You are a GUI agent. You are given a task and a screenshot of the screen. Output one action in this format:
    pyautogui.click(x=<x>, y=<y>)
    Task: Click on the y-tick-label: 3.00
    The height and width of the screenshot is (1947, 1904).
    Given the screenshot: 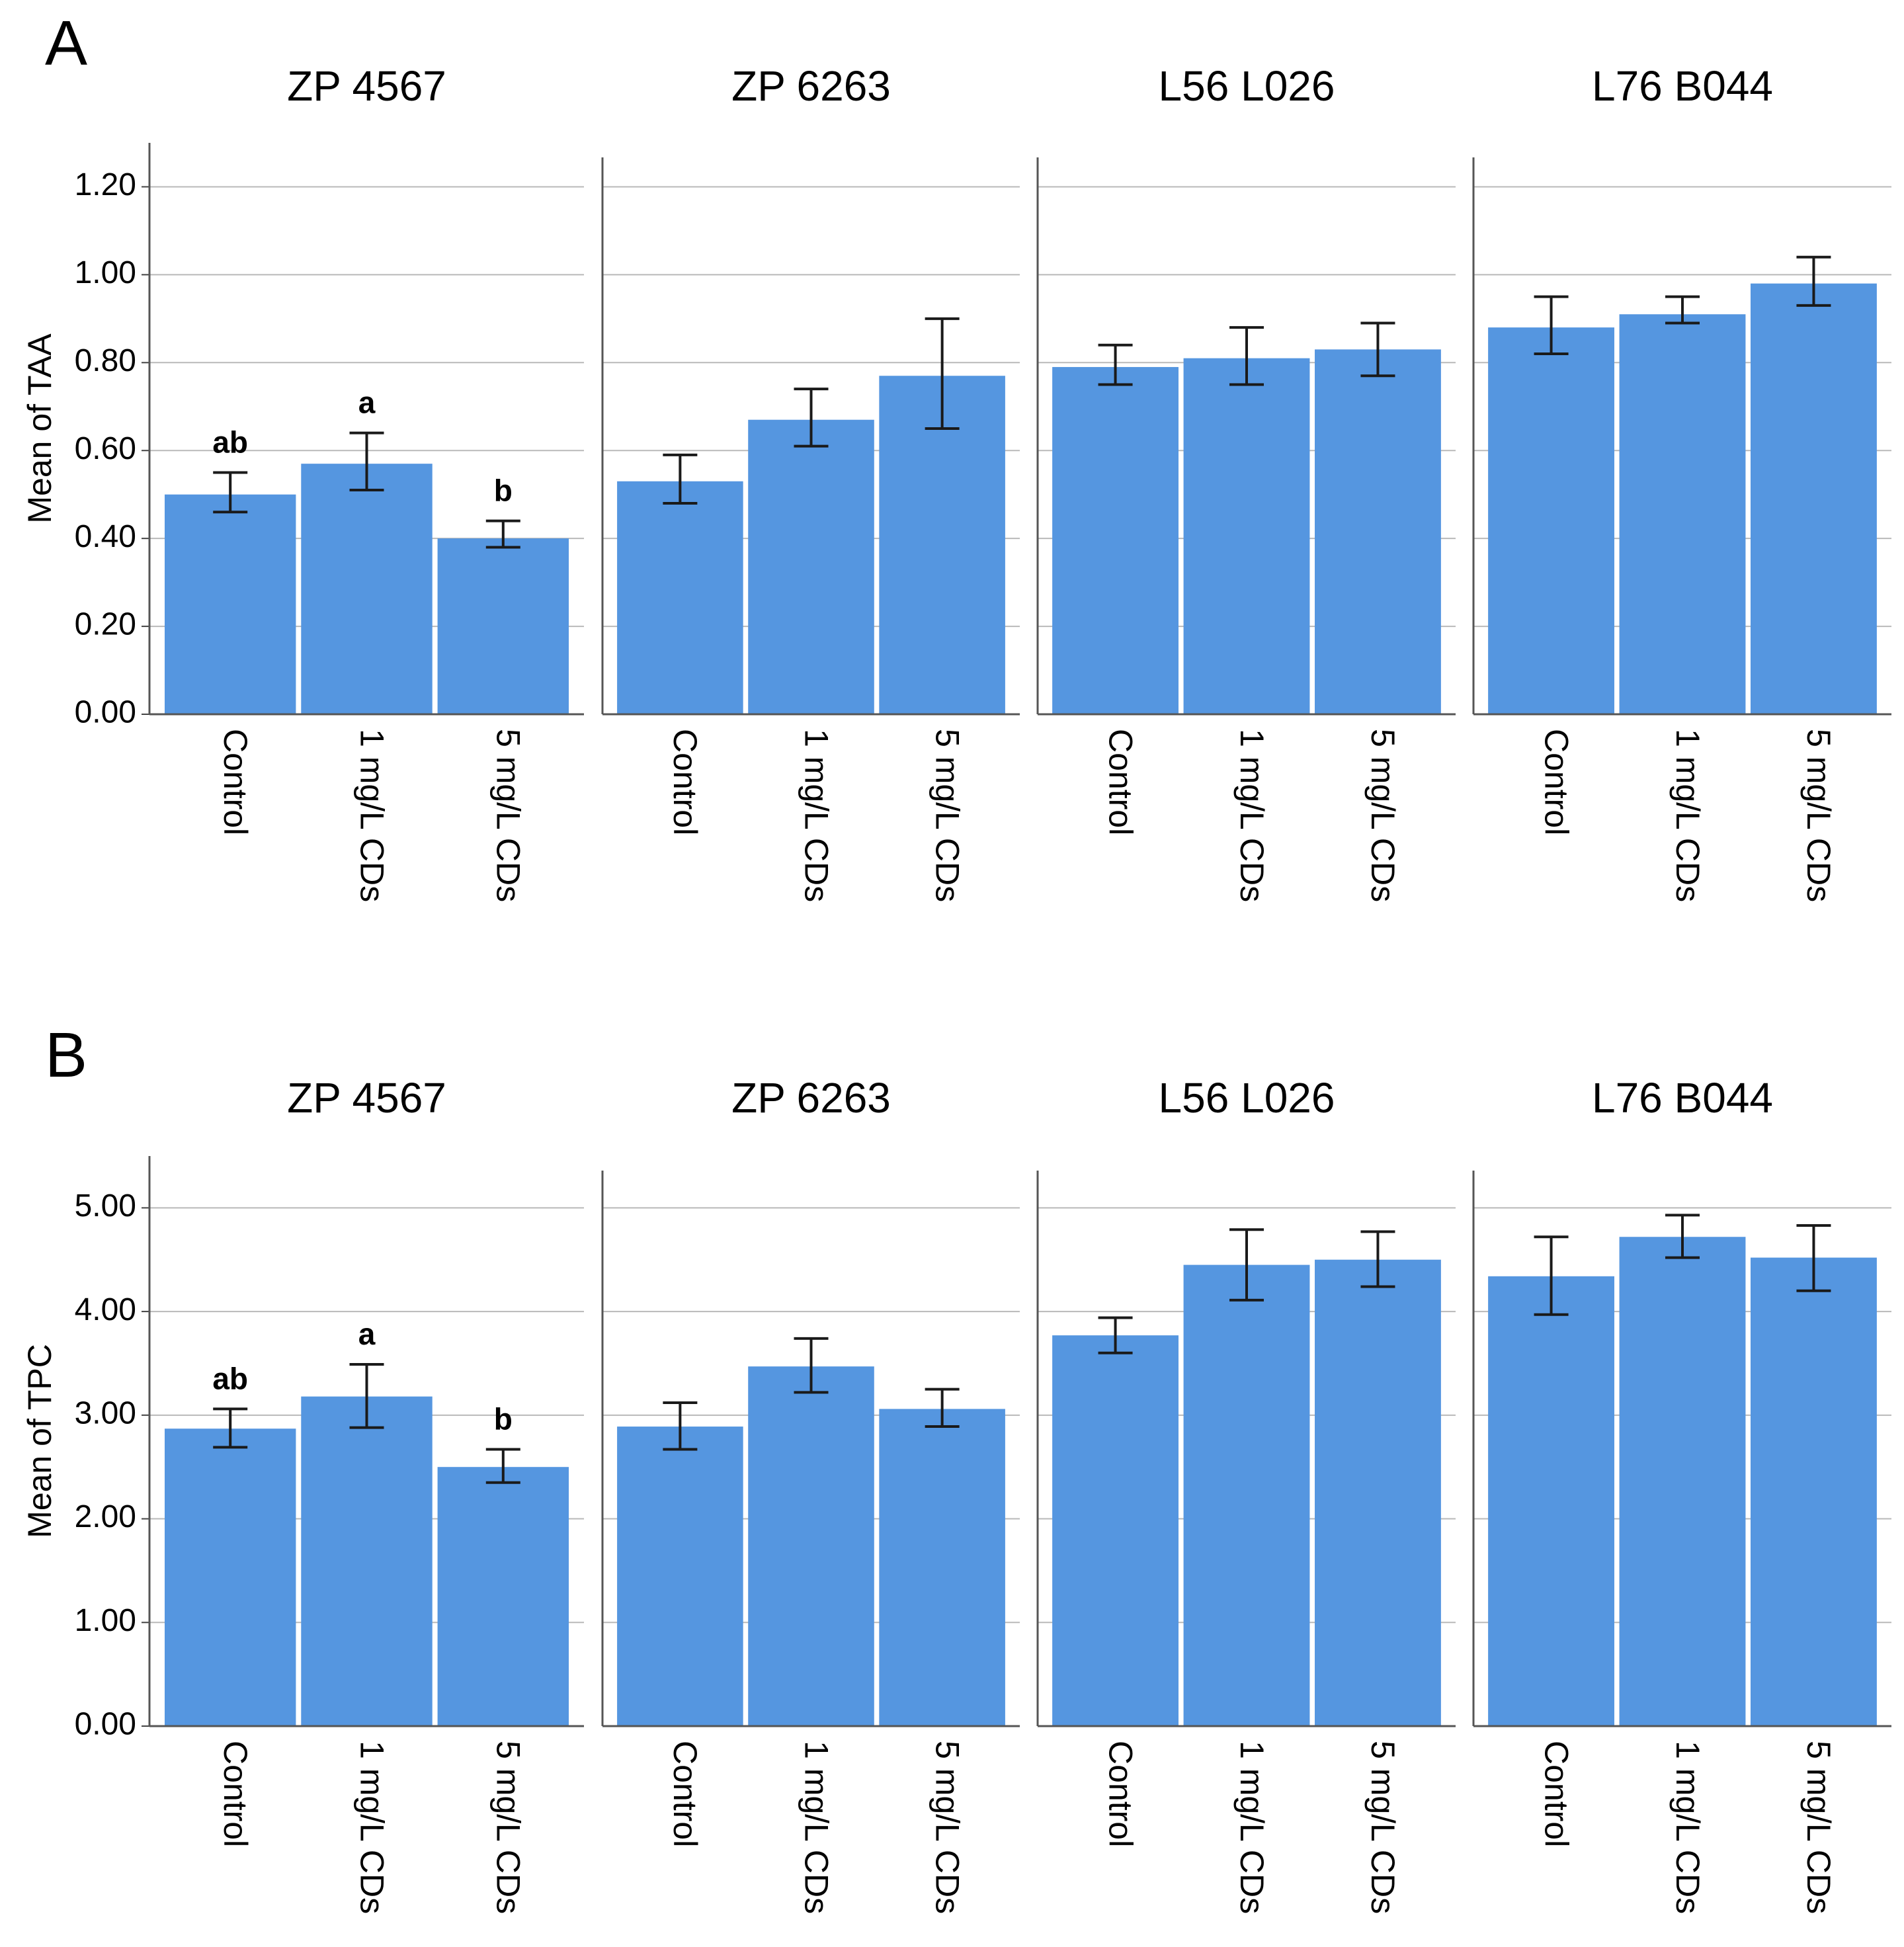 What is the action you would take?
    pyautogui.click(x=105, y=1413)
    